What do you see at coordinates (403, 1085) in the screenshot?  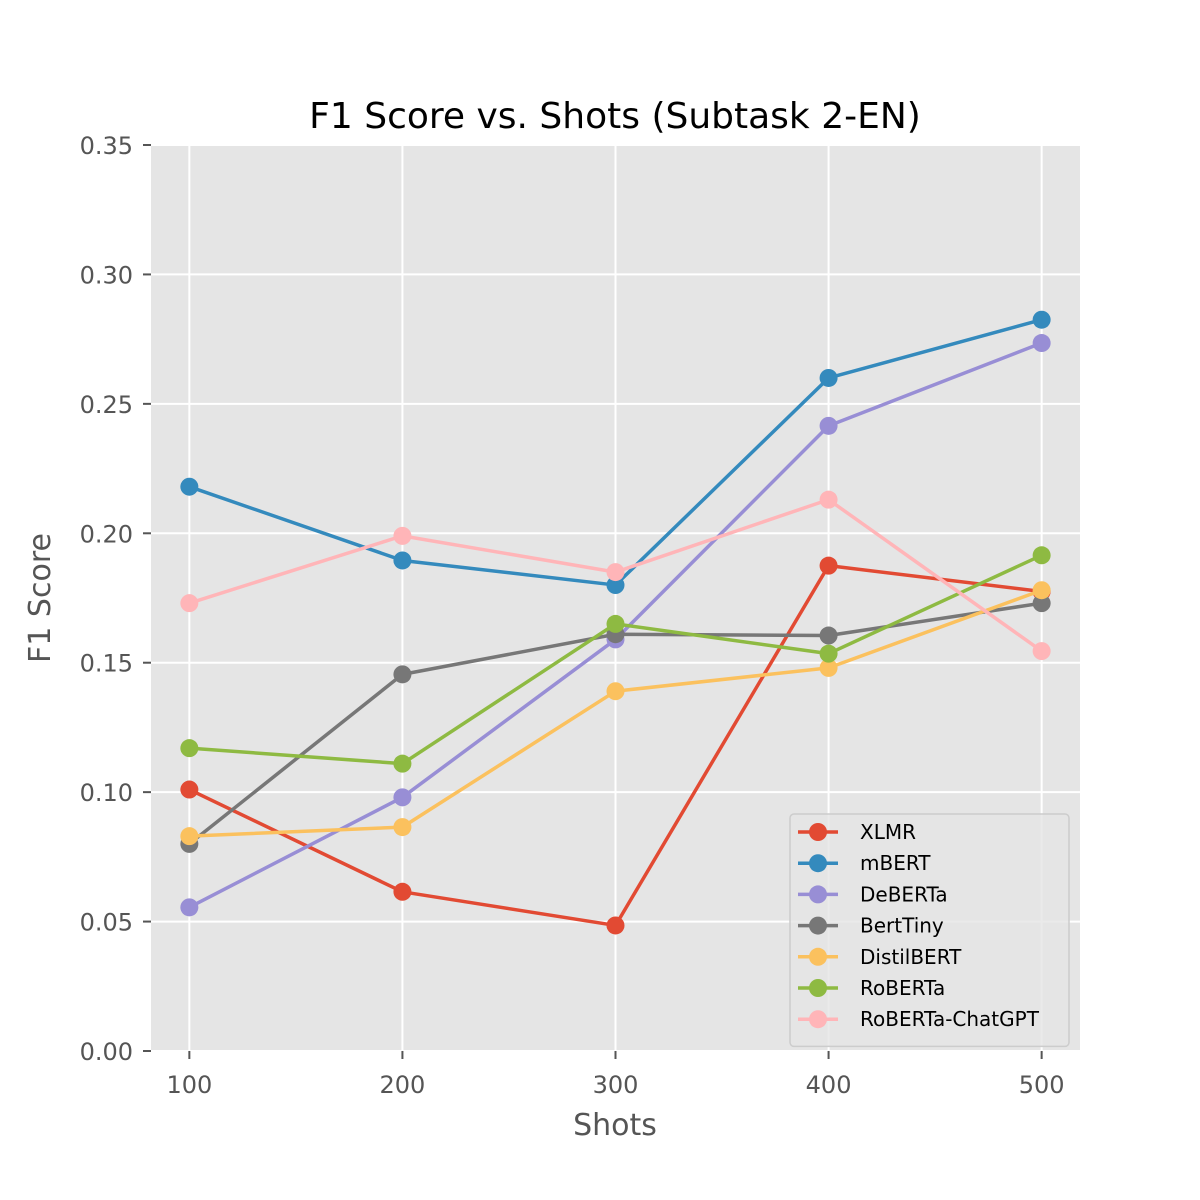 I see `x-tick-label: 200` at bounding box center [403, 1085].